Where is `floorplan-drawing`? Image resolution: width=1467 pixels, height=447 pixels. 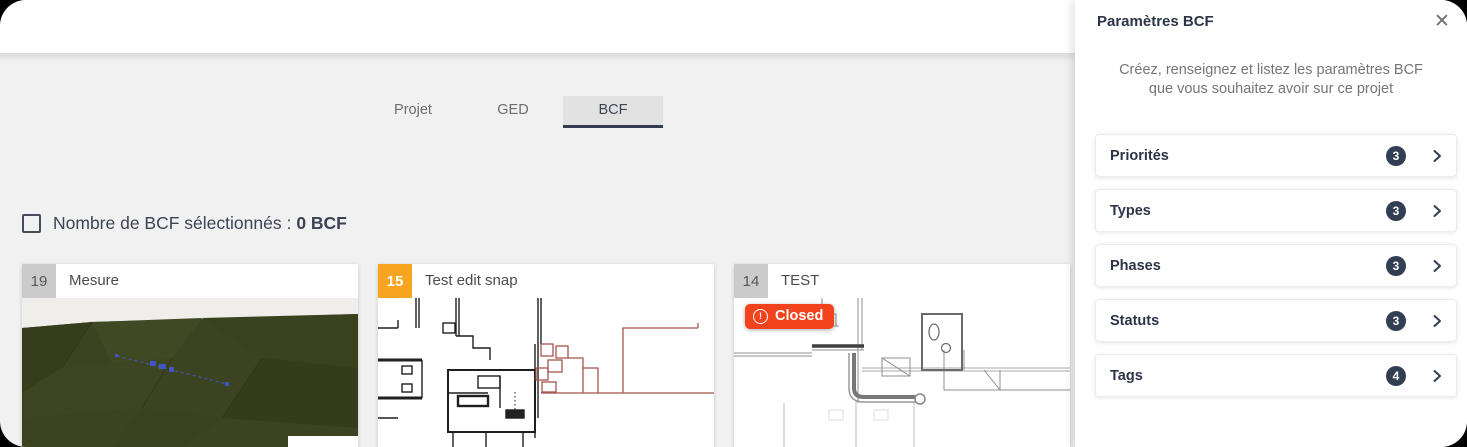 floorplan-drawing is located at coordinates (546, 372).